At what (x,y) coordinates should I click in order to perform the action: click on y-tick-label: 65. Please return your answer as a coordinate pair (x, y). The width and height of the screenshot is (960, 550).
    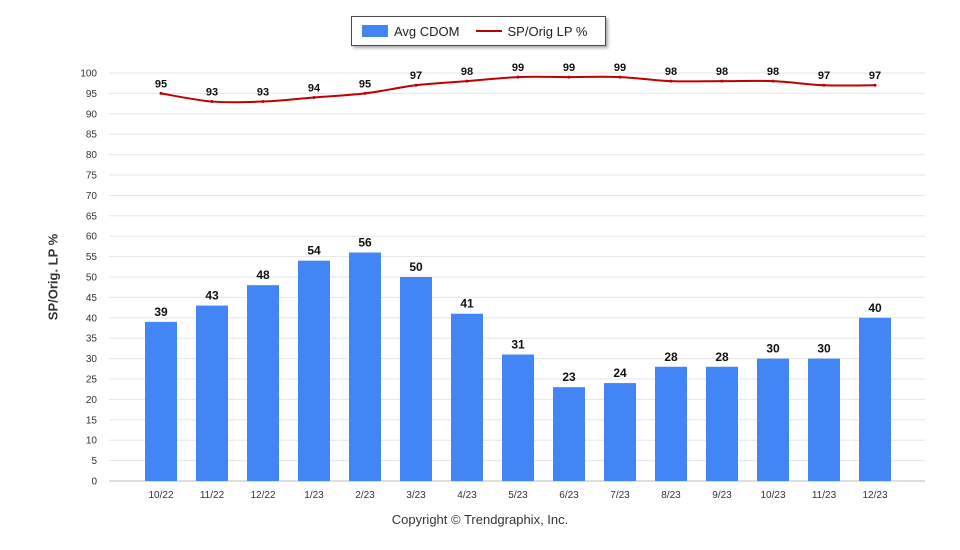
    Looking at the image, I should click on (92, 216).